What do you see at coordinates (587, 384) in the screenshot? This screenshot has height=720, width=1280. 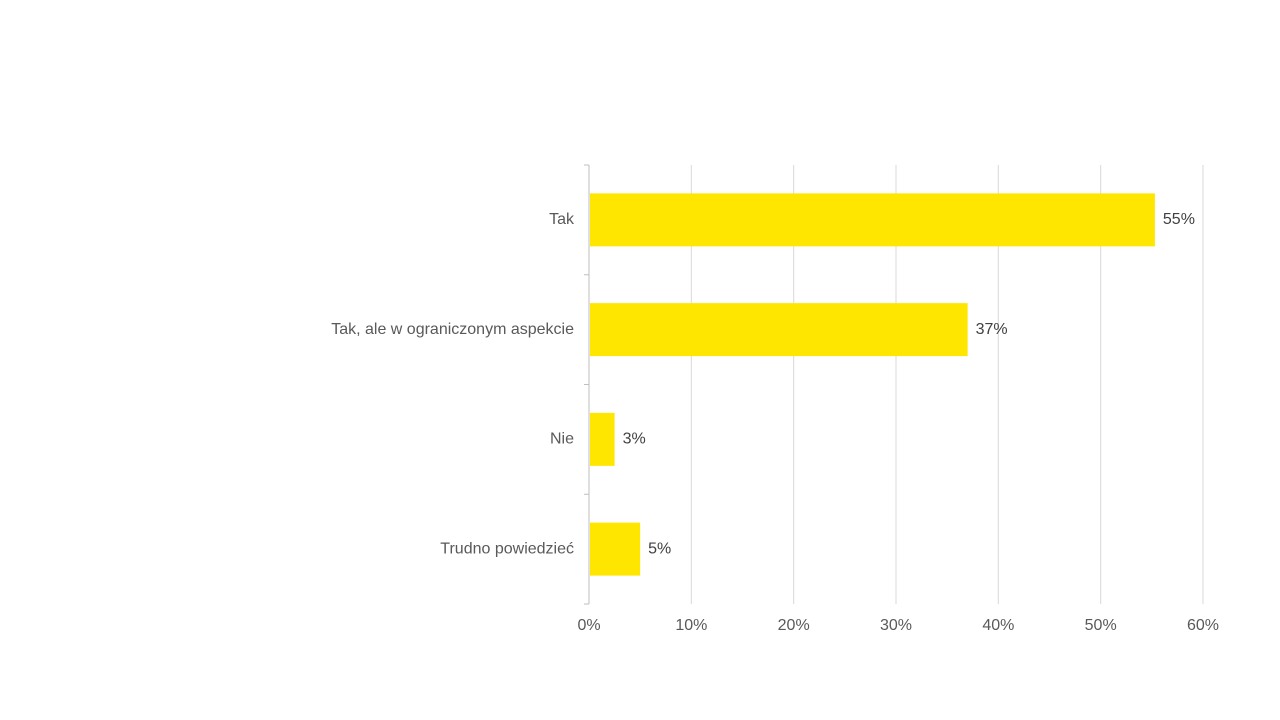 I see `category-axis` at bounding box center [587, 384].